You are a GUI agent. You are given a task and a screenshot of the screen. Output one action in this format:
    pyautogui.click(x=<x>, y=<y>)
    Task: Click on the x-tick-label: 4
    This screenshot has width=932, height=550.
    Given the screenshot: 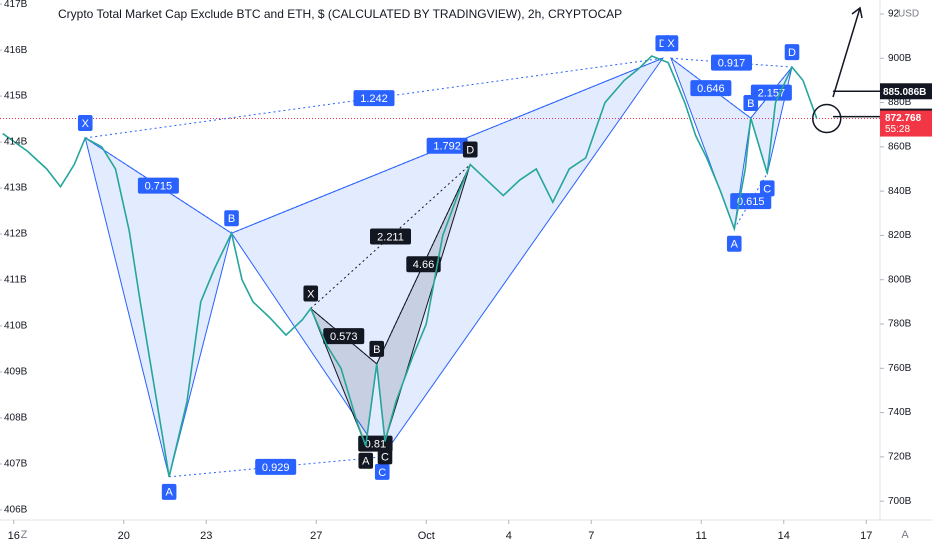 What is the action you would take?
    pyautogui.click(x=509, y=536)
    